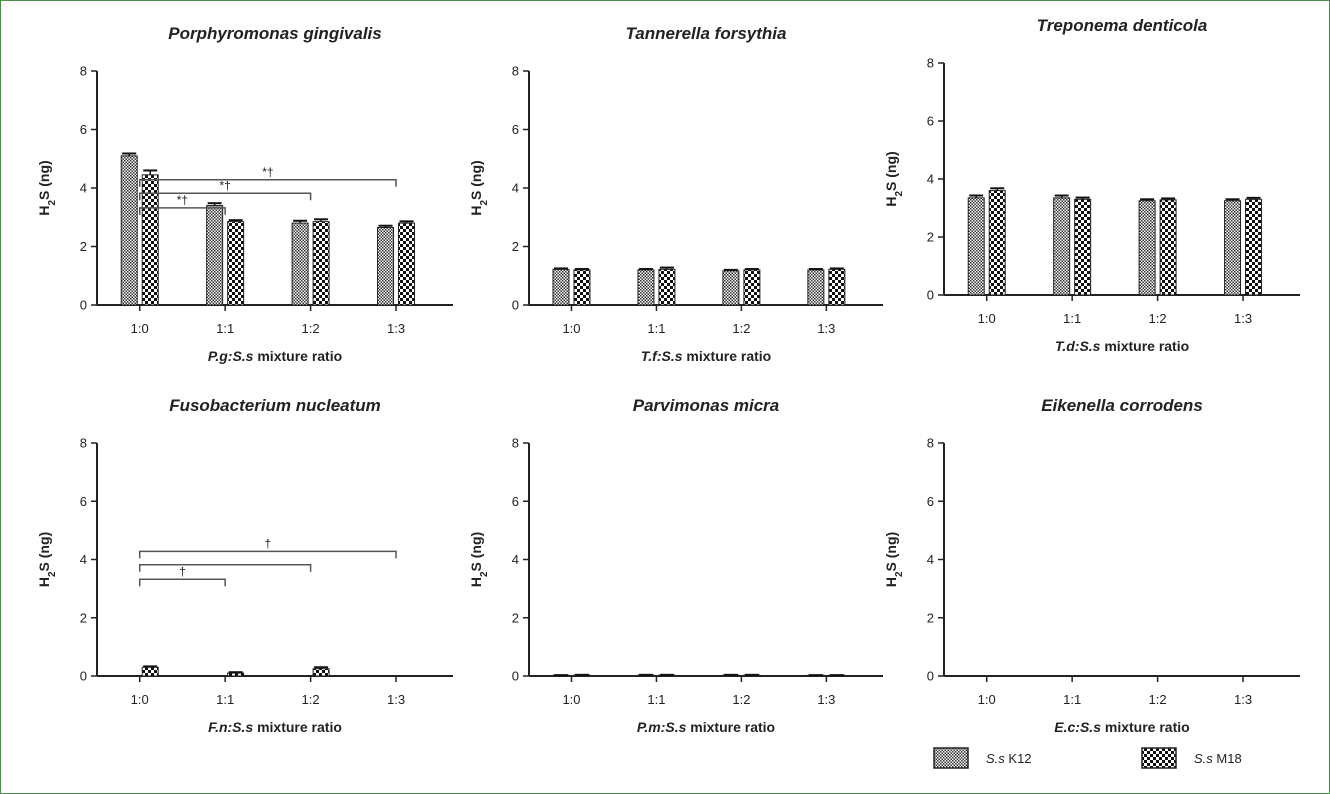 The width and height of the screenshot is (1330, 794). Describe the element at coordinates (1122, 25) in the screenshot. I see `chart-title: Treponema denticola` at that location.